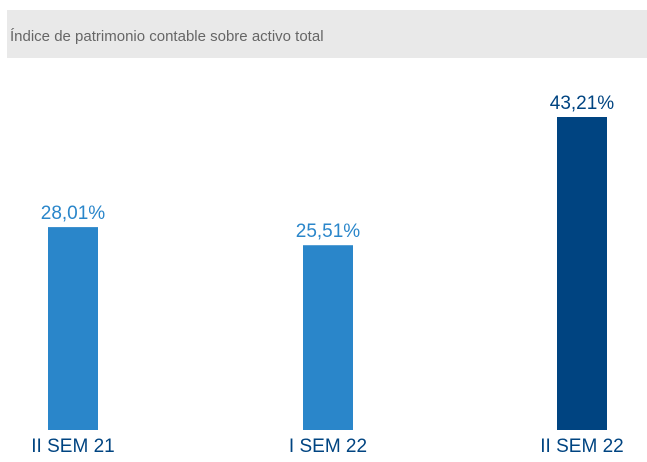  Describe the element at coordinates (73, 213) in the screenshot. I see `value-label: 28,01%` at that location.